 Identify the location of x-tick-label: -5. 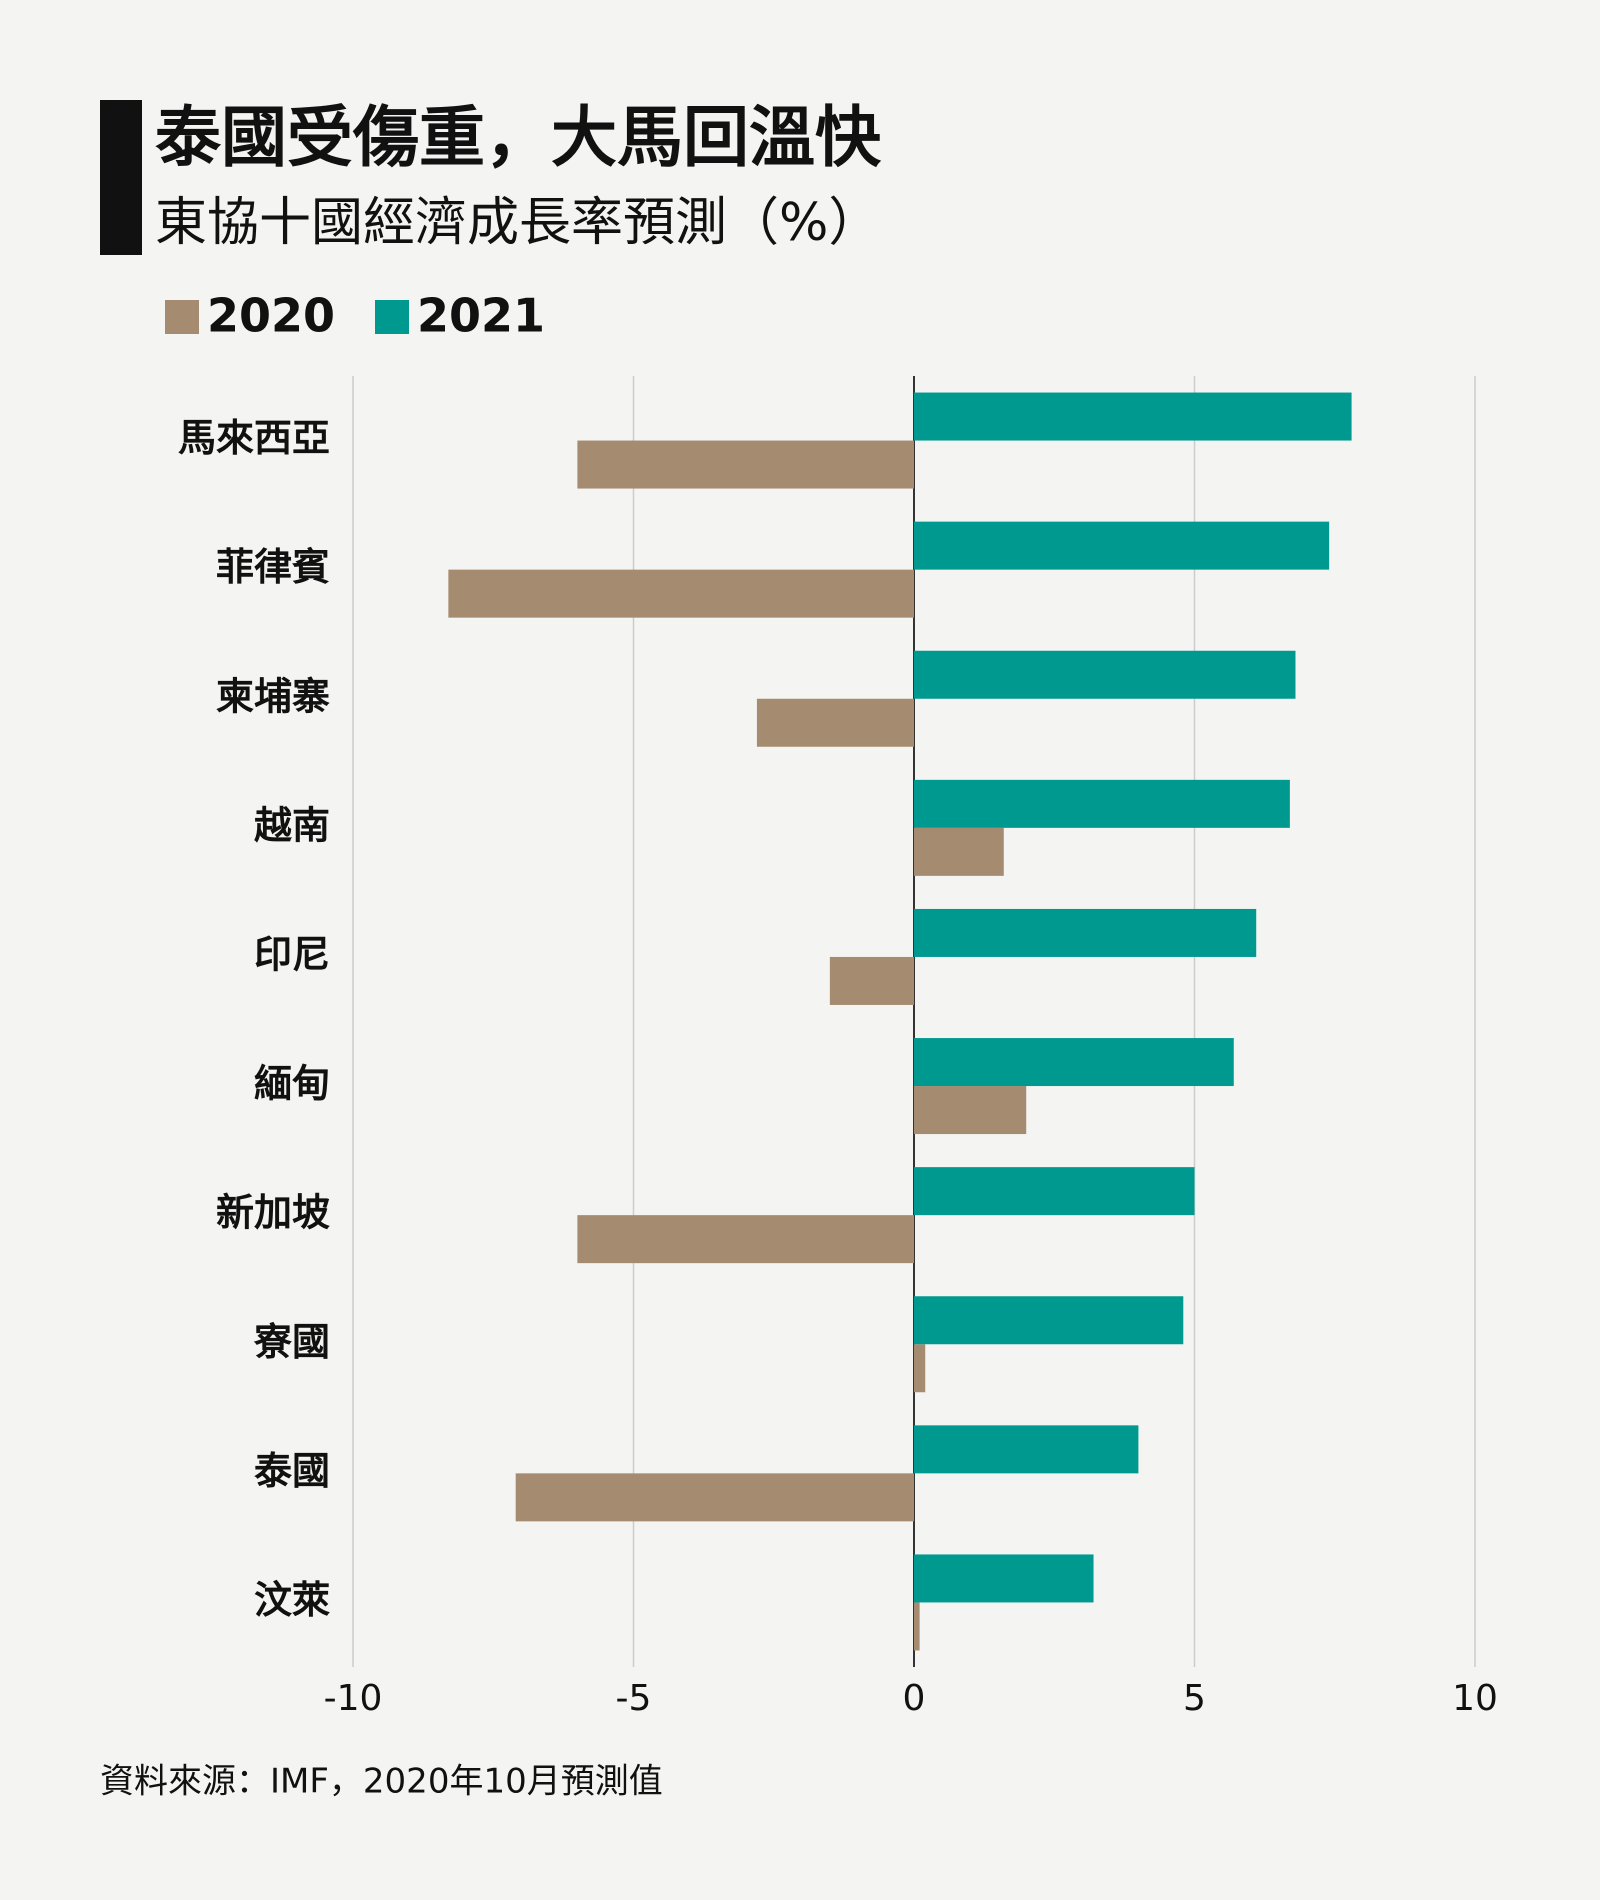
(634, 1698).